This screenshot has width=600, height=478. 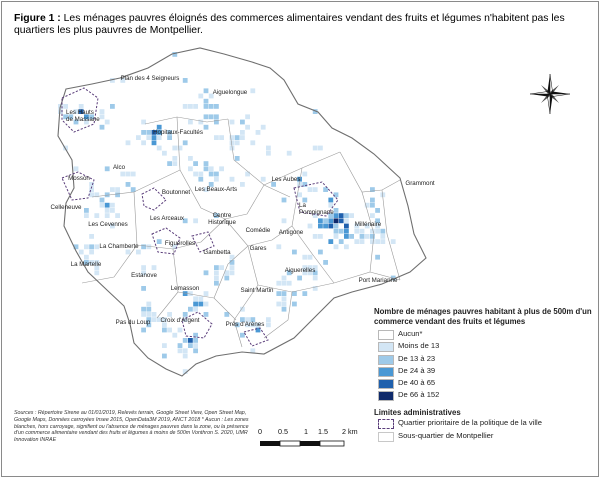 What do you see at coordinates (119, 246) in the screenshot?
I see `district-label: La Chamberte` at bounding box center [119, 246].